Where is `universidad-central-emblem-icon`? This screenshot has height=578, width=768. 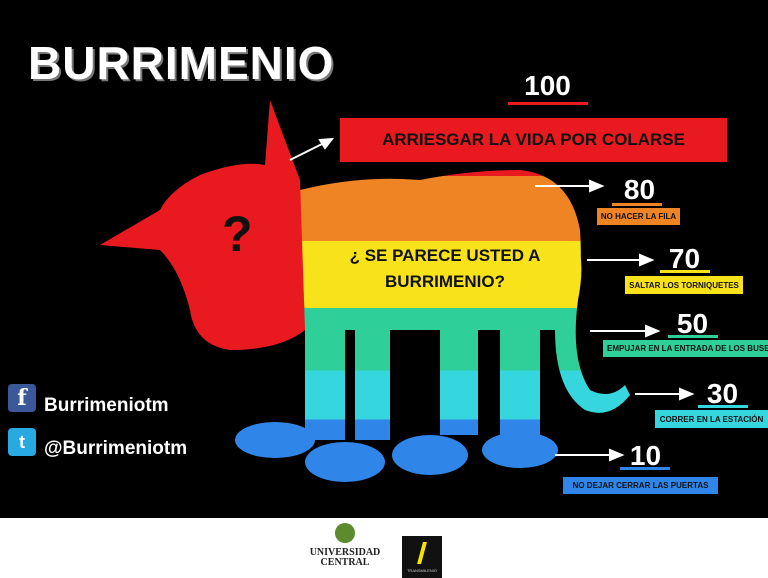
universidad-central-emblem-icon is located at coordinates (345, 533).